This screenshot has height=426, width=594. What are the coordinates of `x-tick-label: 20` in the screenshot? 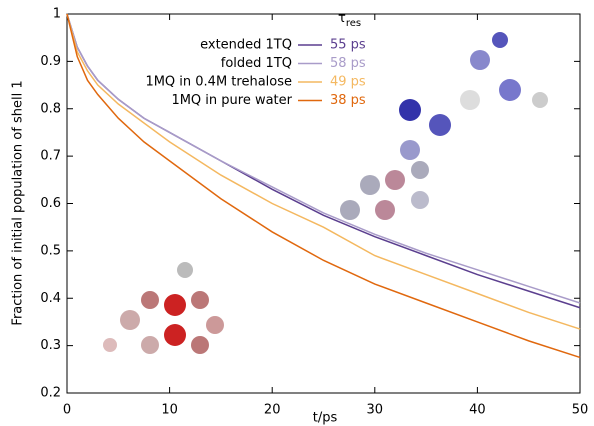 It's located at (272, 410).